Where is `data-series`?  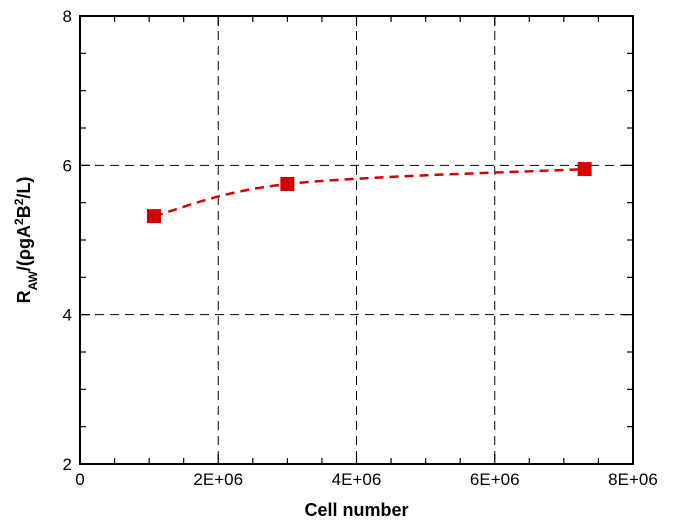 data-series is located at coordinates (369, 193).